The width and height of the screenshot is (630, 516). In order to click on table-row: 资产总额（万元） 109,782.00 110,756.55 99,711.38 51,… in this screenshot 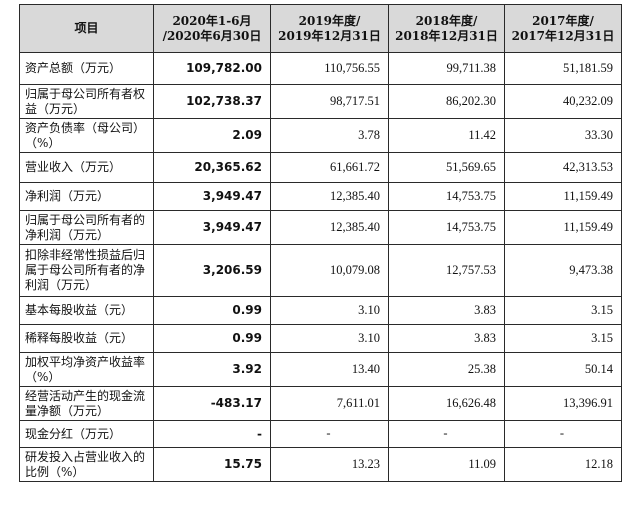, I will do `click(320, 68)`.